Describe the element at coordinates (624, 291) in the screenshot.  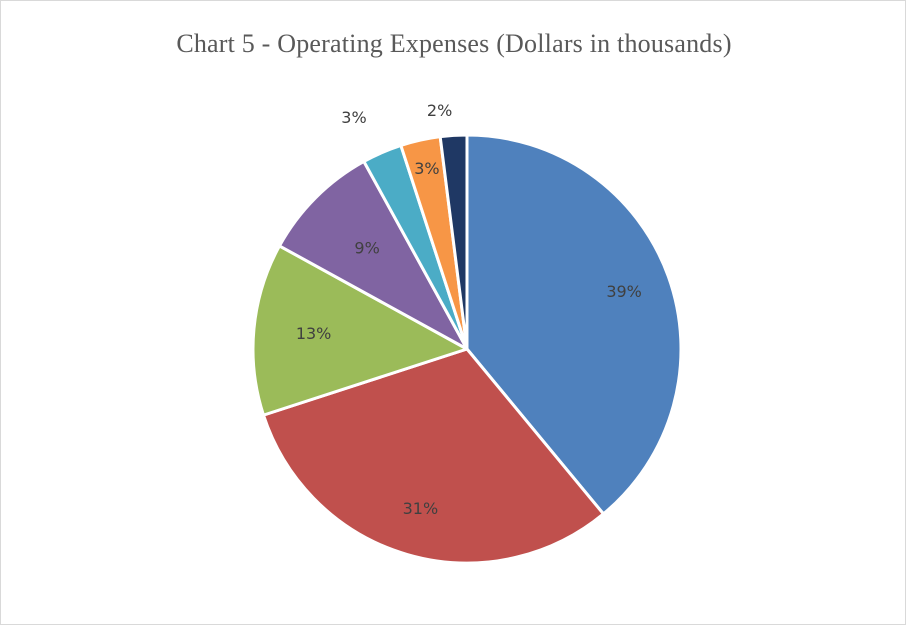
I see `slice-label: 39%` at that location.